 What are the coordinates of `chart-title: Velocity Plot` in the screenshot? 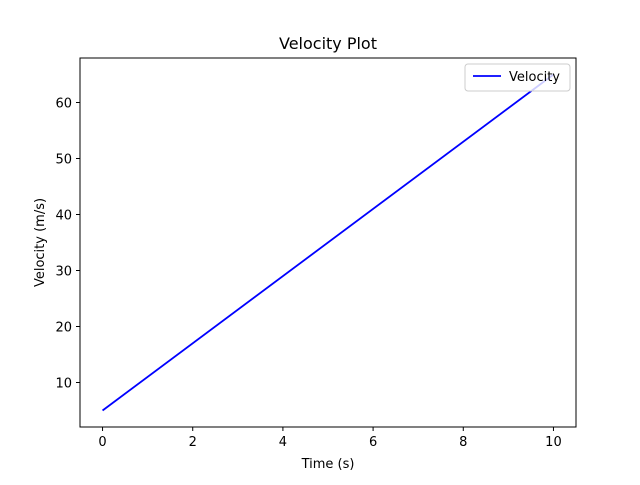 It's located at (328, 43).